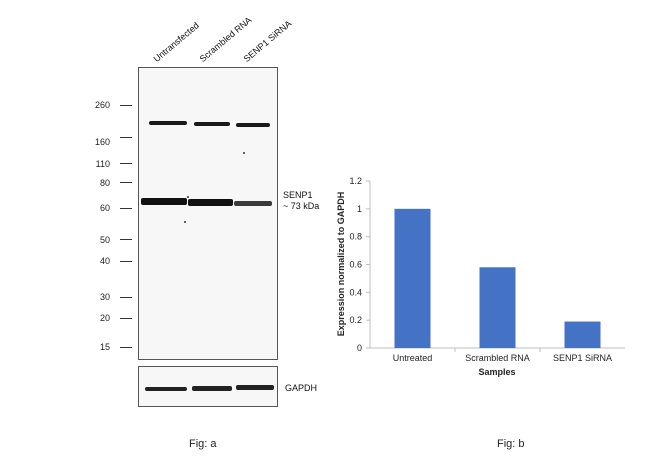 This screenshot has width=650, height=476. Describe the element at coordinates (104, 347) in the screenshot. I see `mw-label-15: 15` at that location.